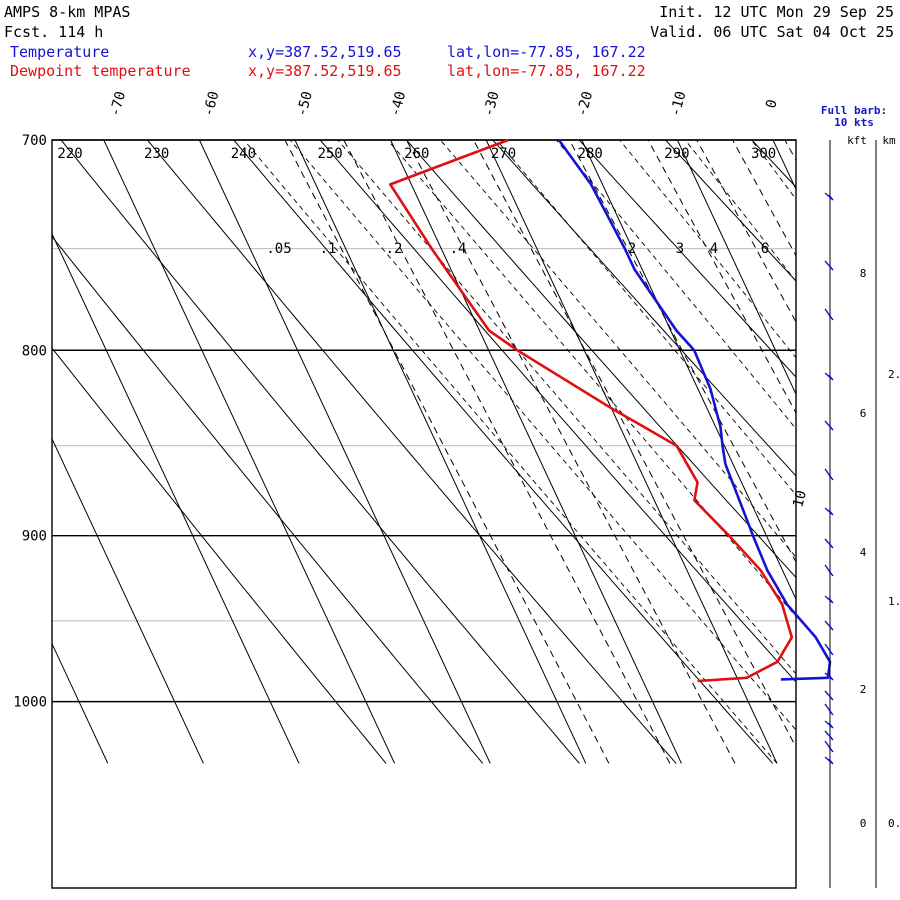 This screenshot has height=900, width=900. I want to click on legend-dewpoint-xy: x,y=387.52,519.65, so click(325, 71).